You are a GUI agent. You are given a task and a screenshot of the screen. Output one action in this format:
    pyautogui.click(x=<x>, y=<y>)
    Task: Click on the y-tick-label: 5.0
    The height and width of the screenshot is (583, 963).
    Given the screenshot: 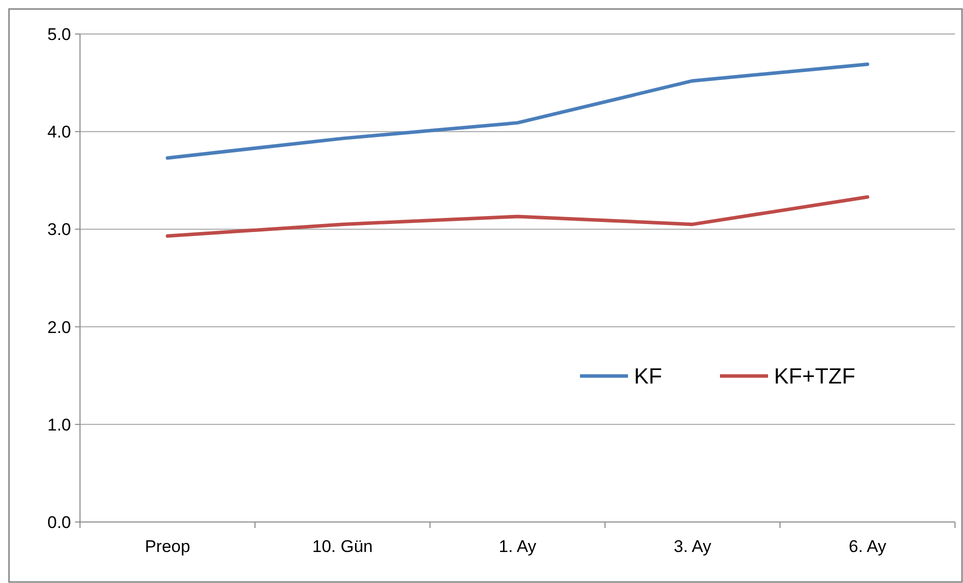 What is the action you would take?
    pyautogui.click(x=59, y=34)
    